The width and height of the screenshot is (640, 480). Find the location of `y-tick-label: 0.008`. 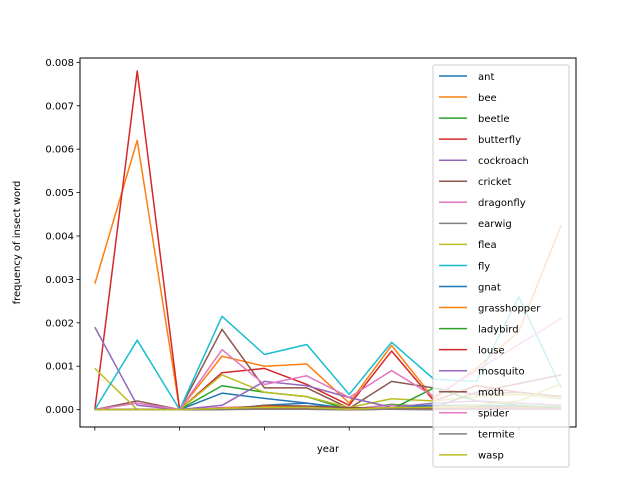

y-tick-label: 0.008 is located at coordinates (59, 63).